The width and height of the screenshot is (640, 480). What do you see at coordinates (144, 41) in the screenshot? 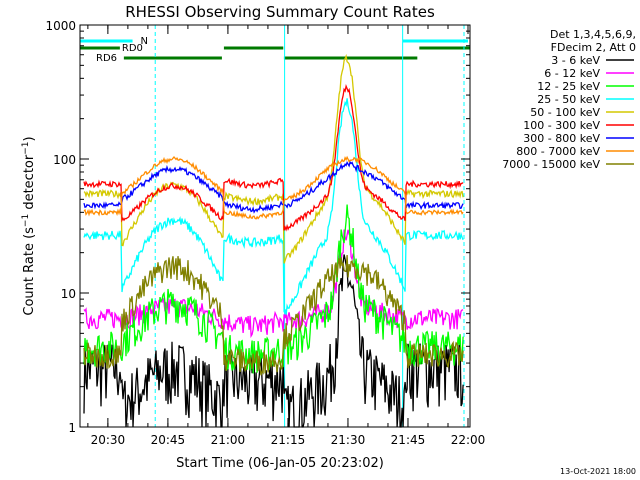
I see `night-label: N` at bounding box center [144, 41].